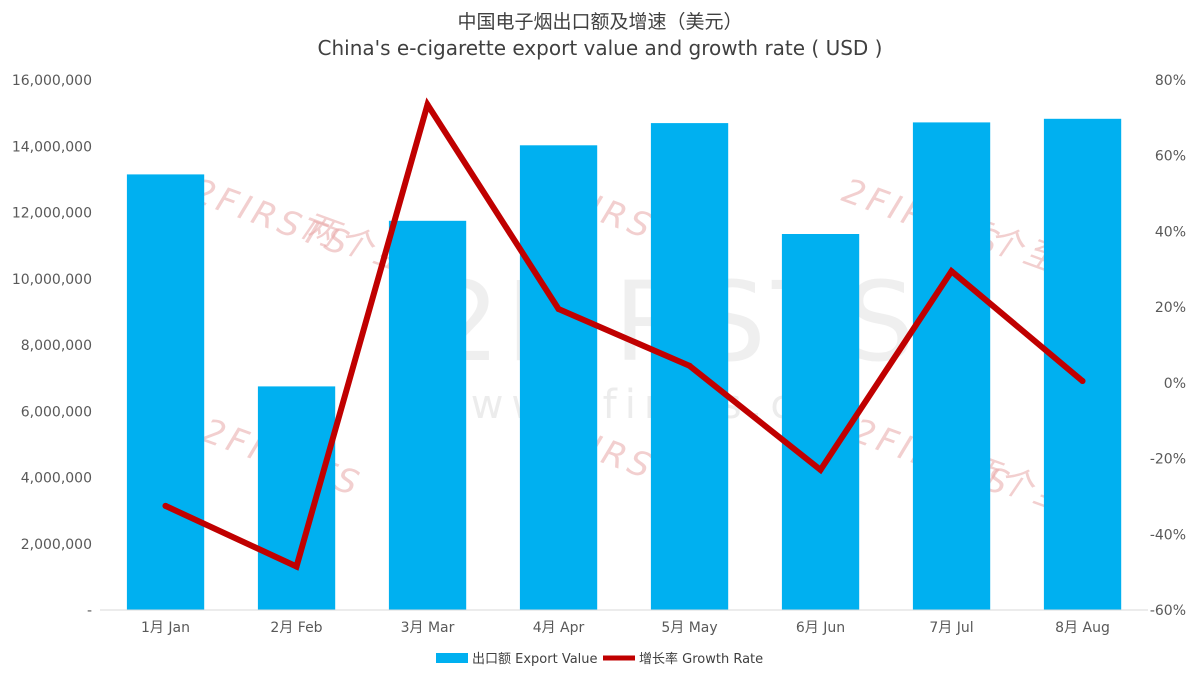  I want to click on x-tick-label: 4月 Apr, so click(559, 628).